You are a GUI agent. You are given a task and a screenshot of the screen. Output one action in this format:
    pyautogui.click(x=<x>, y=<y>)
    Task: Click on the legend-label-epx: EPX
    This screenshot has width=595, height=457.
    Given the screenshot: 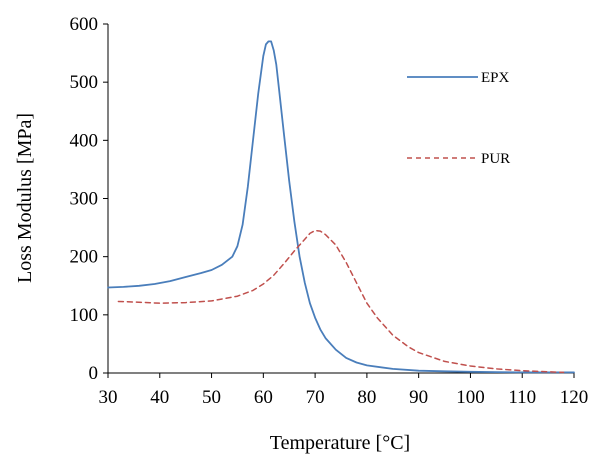 What is the action you would take?
    pyautogui.click(x=495, y=78)
    